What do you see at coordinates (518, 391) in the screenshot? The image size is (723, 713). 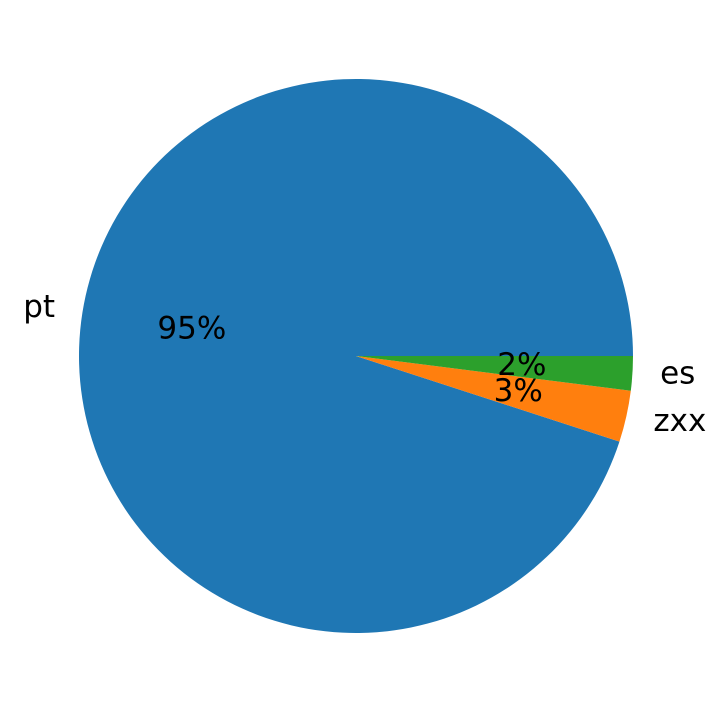 I see `percent-label: 3%` at bounding box center [518, 391].